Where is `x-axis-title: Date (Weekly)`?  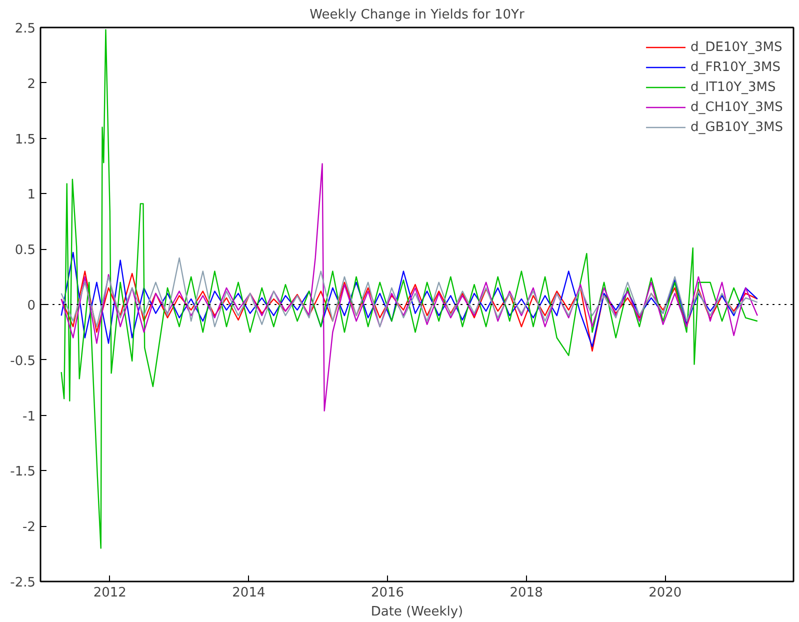
x-axis-title: Date (Weekly) is located at coordinates (417, 612).